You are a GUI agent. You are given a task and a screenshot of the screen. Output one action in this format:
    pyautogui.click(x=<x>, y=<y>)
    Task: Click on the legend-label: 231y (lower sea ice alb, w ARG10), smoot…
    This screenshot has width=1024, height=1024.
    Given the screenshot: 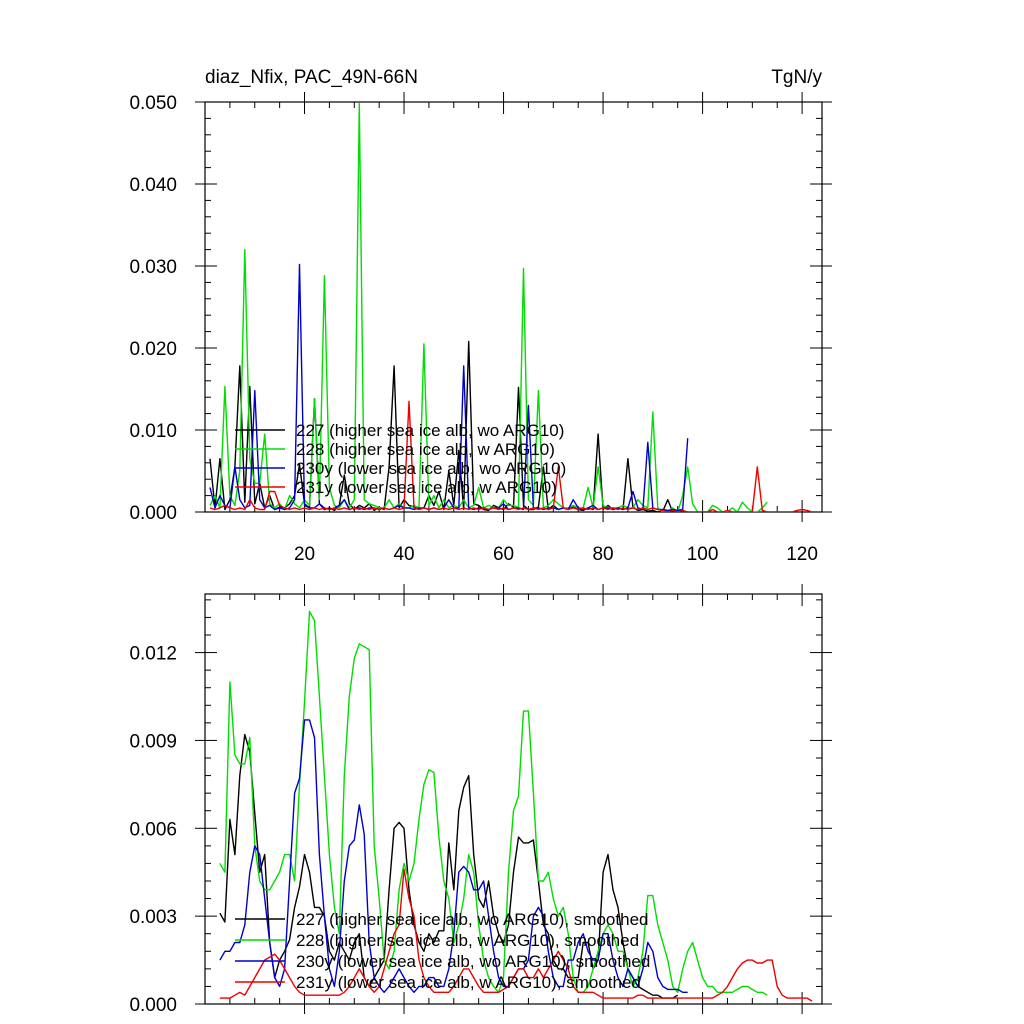 What is the action you would take?
    pyautogui.click(x=468, y=982)
    